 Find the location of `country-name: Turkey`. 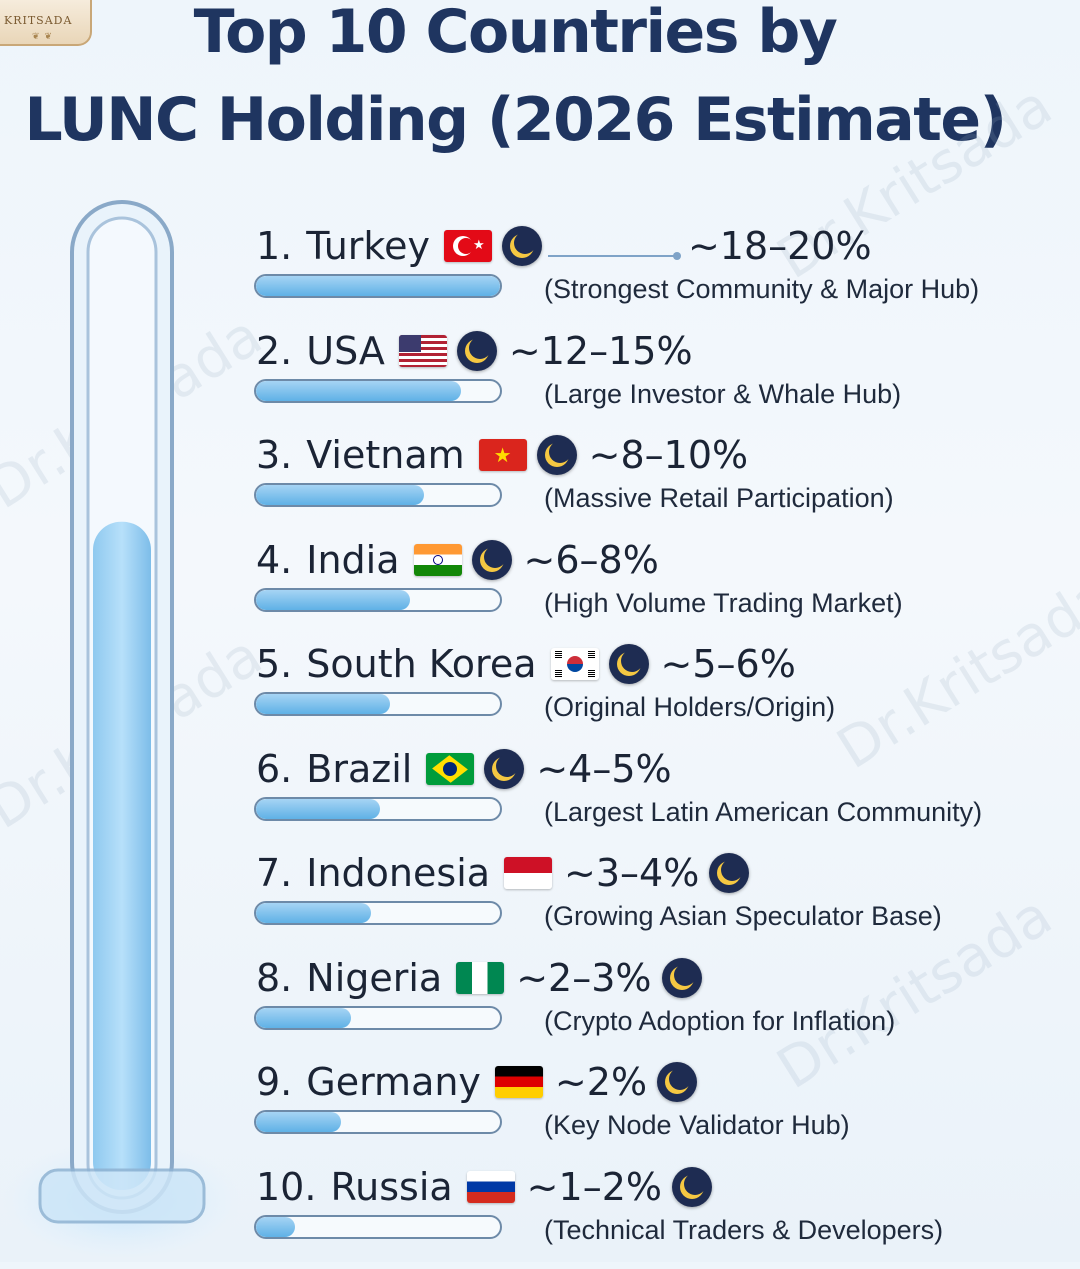

country-name: Turkey is located at coordinates (368, 246).